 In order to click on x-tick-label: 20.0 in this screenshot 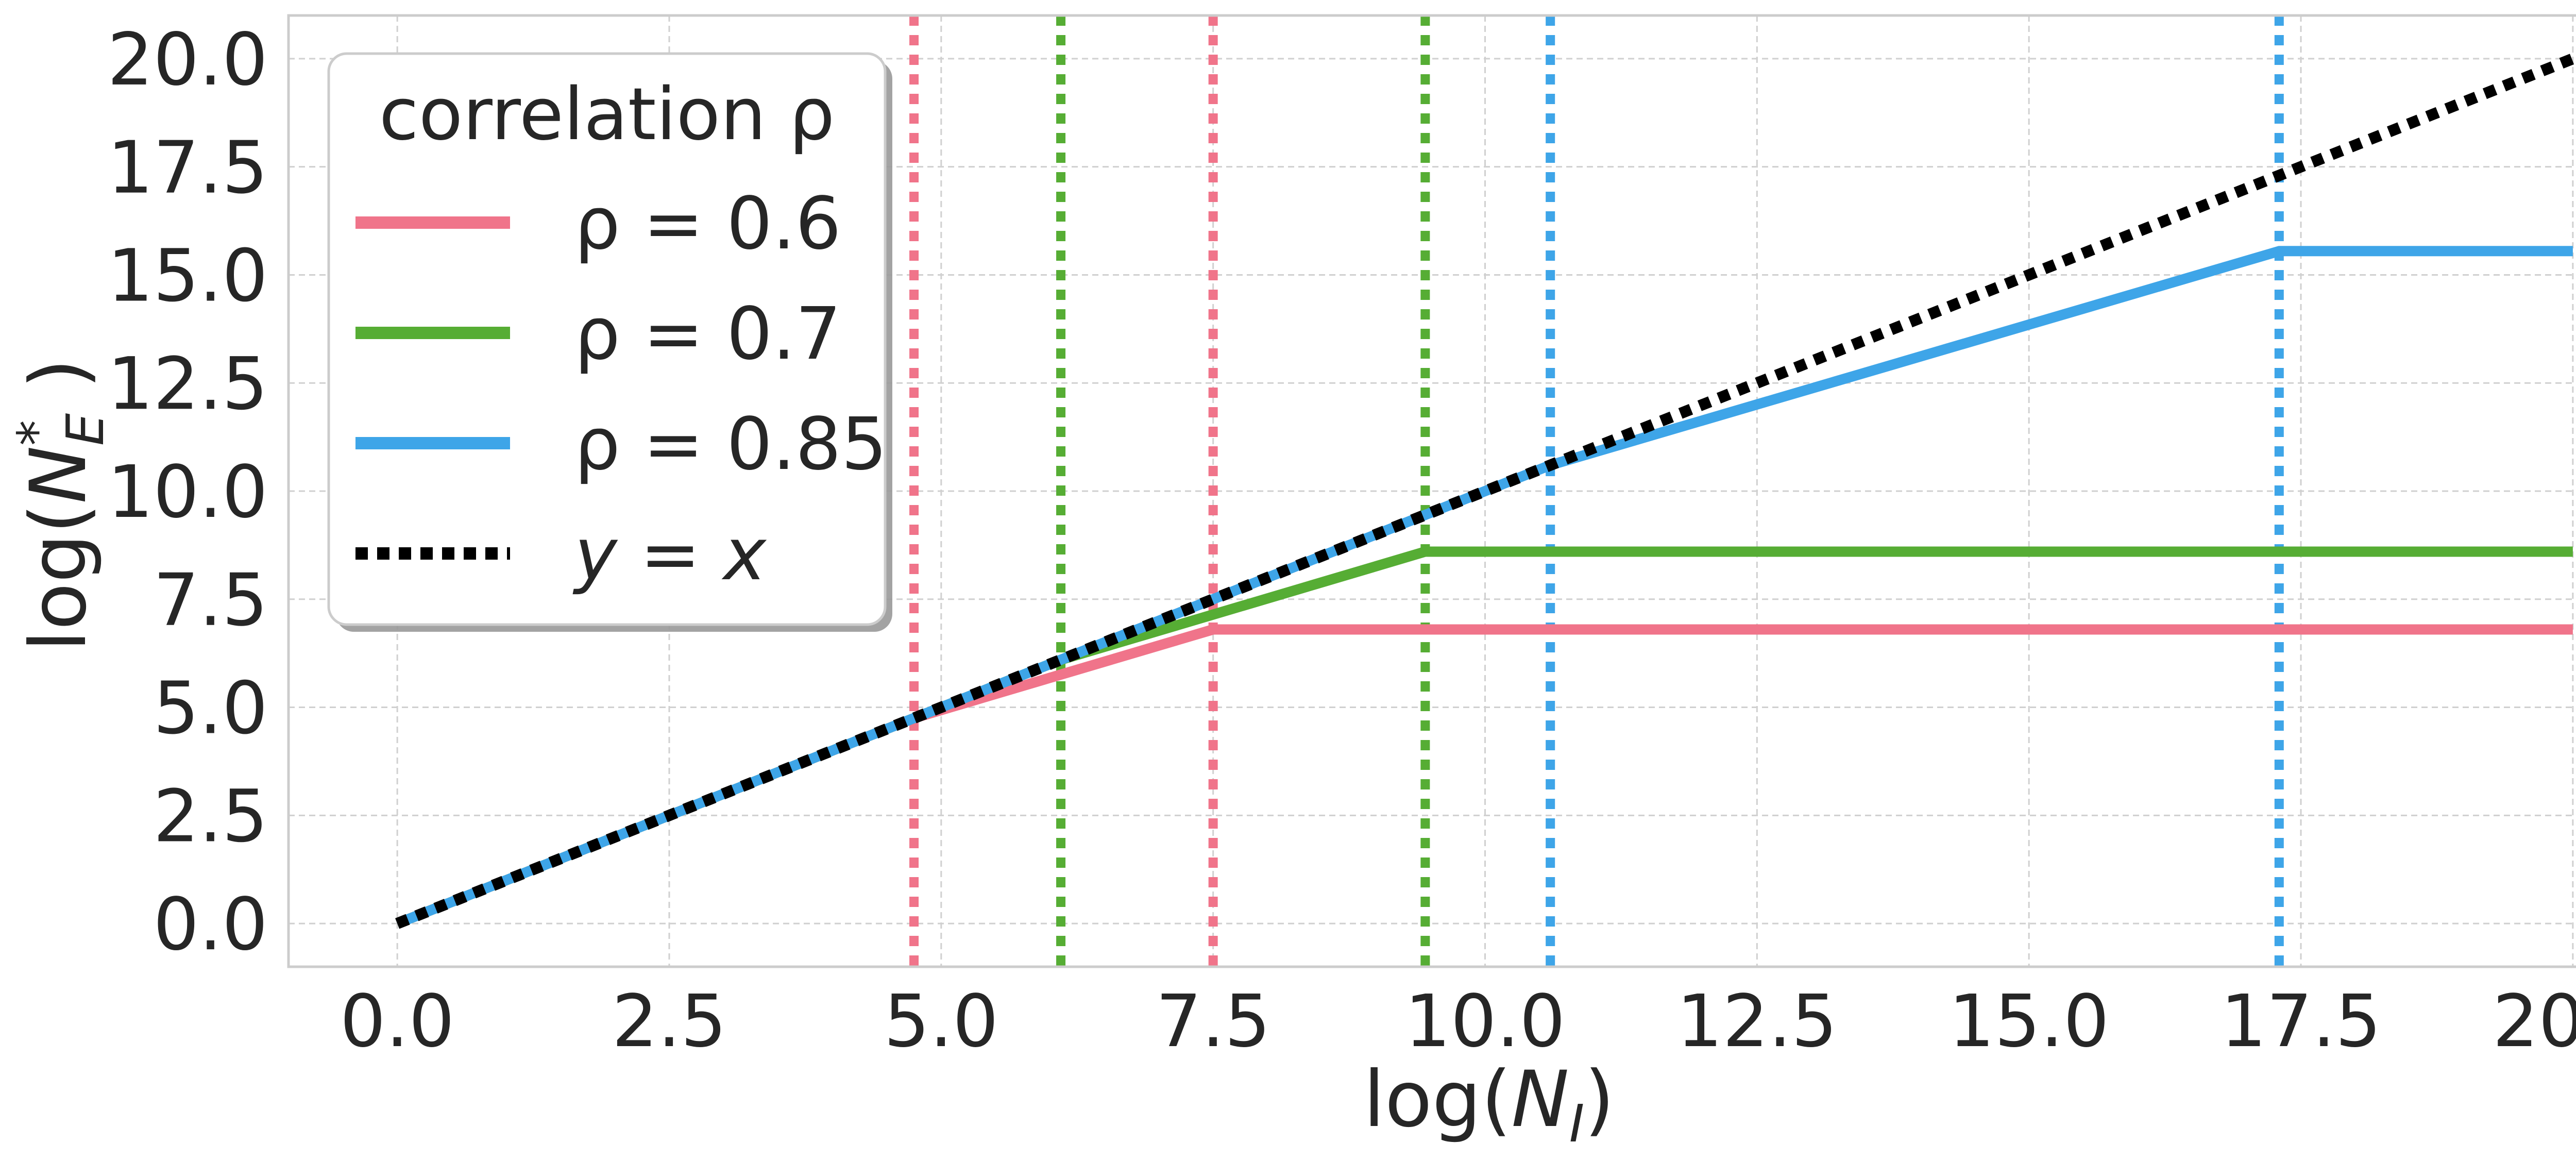, I will do `click(2534, 1022)`.